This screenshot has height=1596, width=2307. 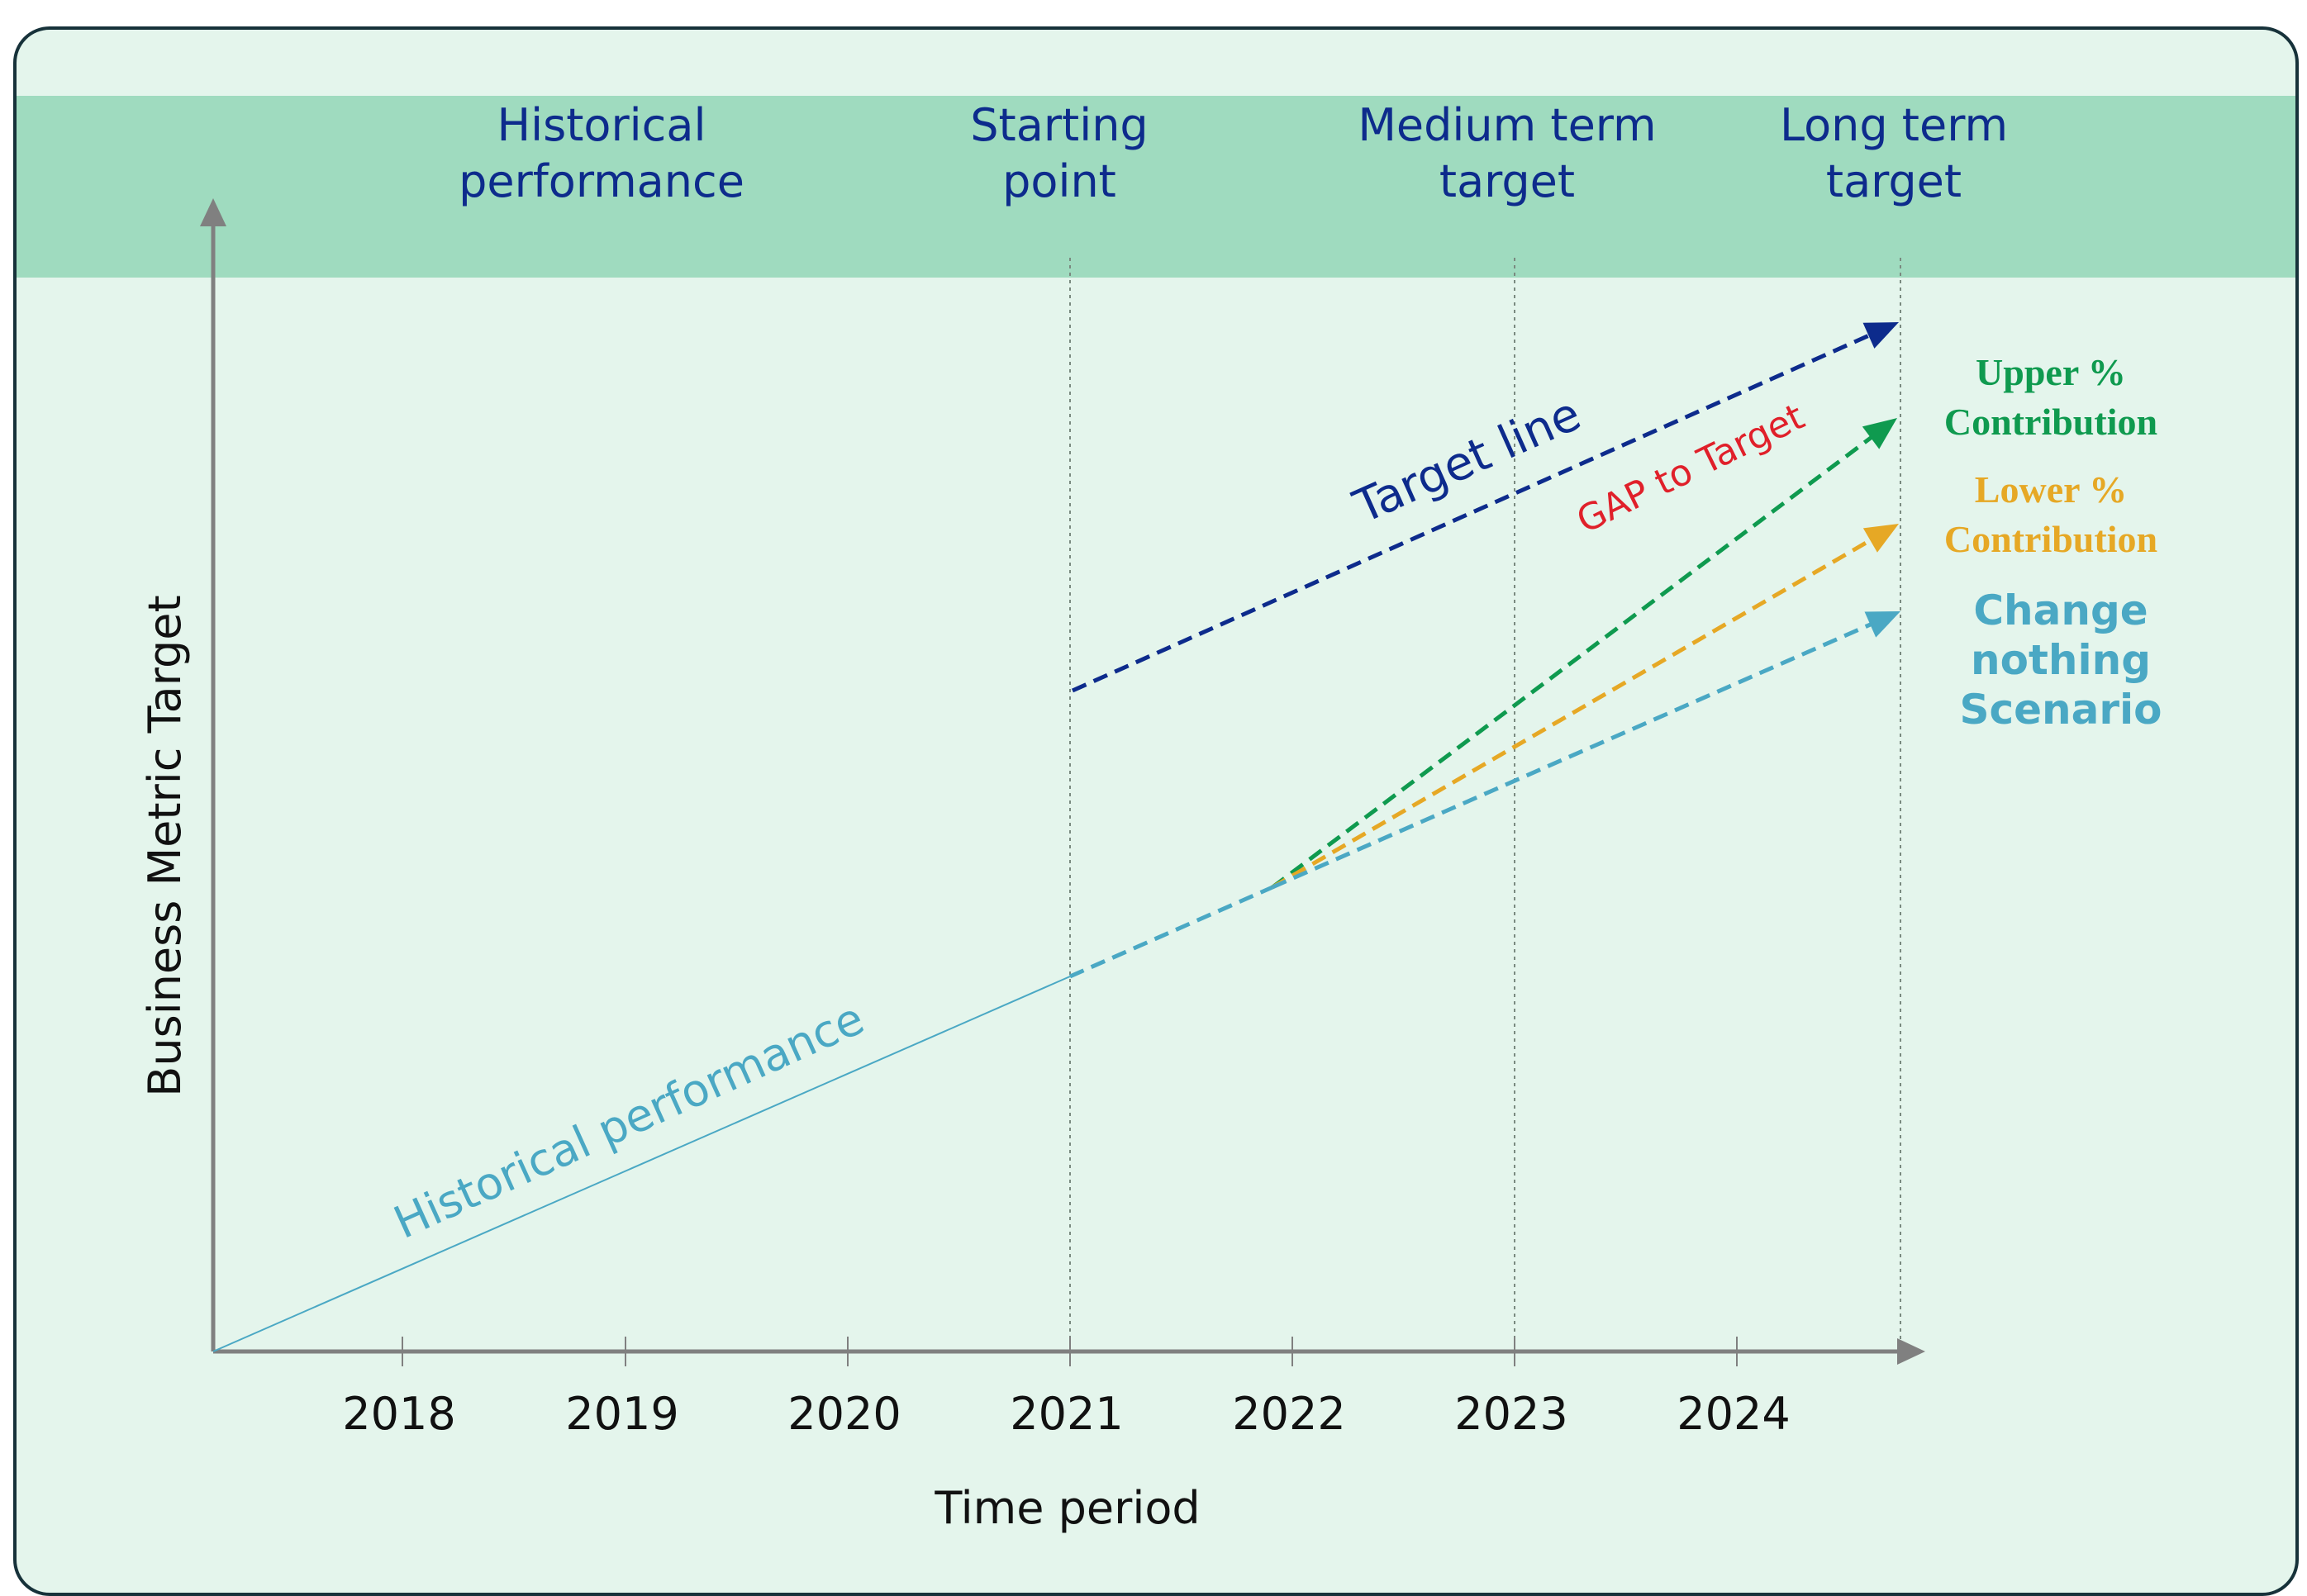 What do you see at coordinates (1067, 1508) in the screenshot?
I see `x-axis-title: Time period` at bounding box center [1067, 1508].